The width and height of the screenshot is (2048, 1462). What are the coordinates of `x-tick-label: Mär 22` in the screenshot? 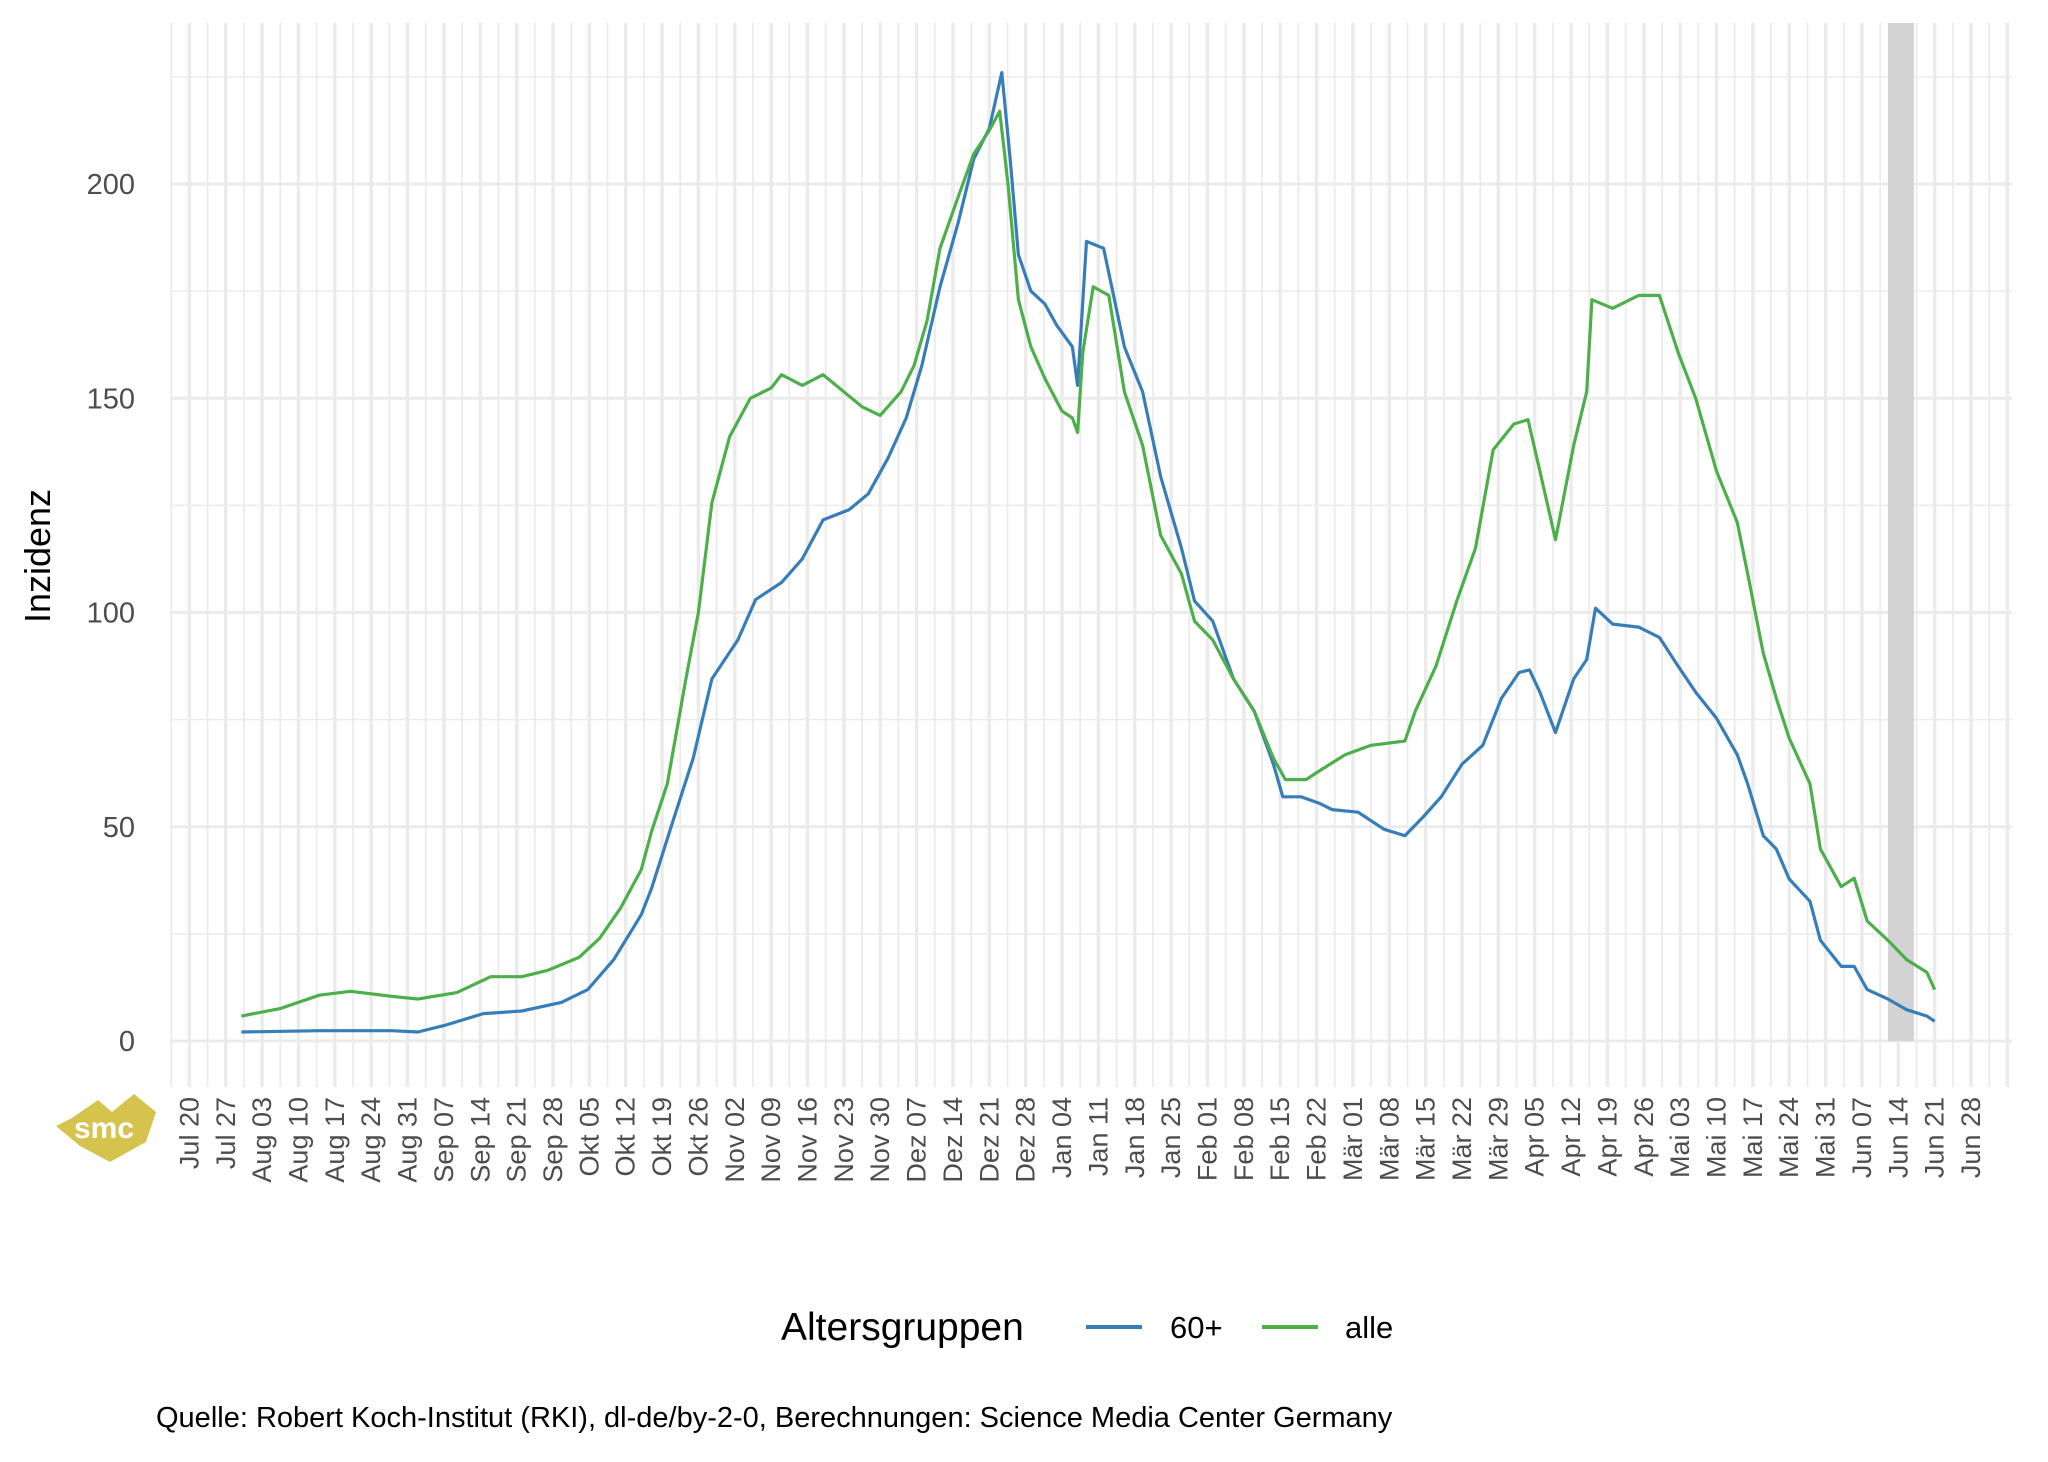 It's located at (1462, 1139).